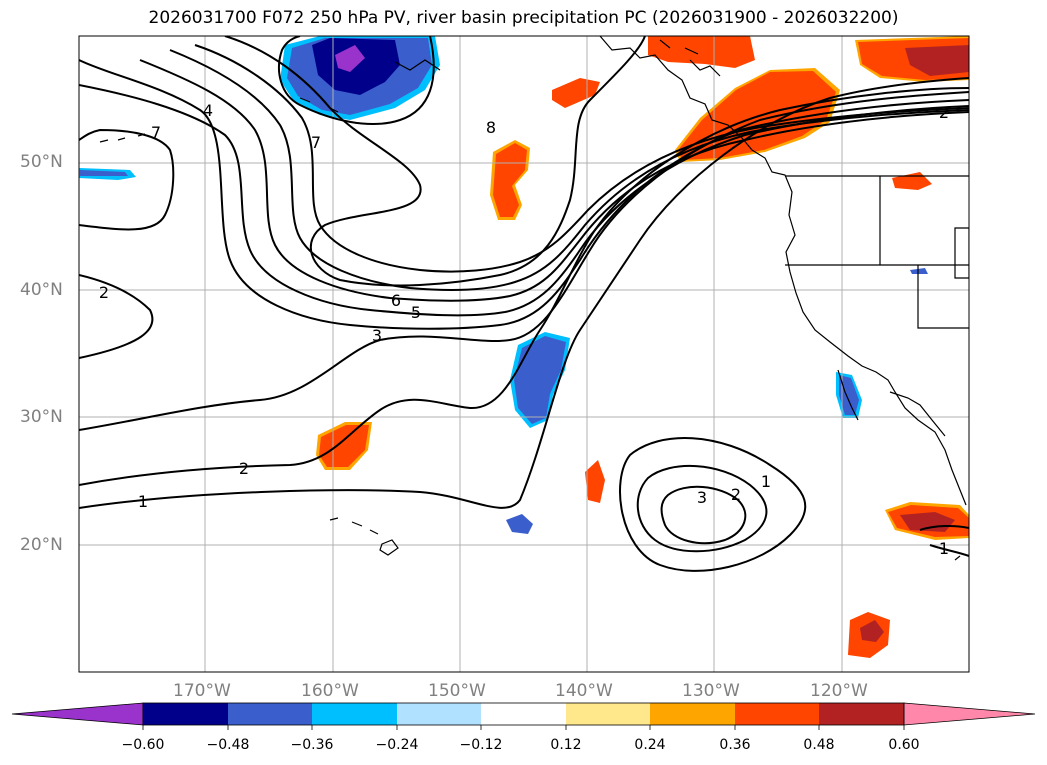 This screenshot has width=1047, height=765. What do you see at coordinates (969, 714) in the screenshot?
I see `colorbar-max-extension` at bounding box center [969, 714].